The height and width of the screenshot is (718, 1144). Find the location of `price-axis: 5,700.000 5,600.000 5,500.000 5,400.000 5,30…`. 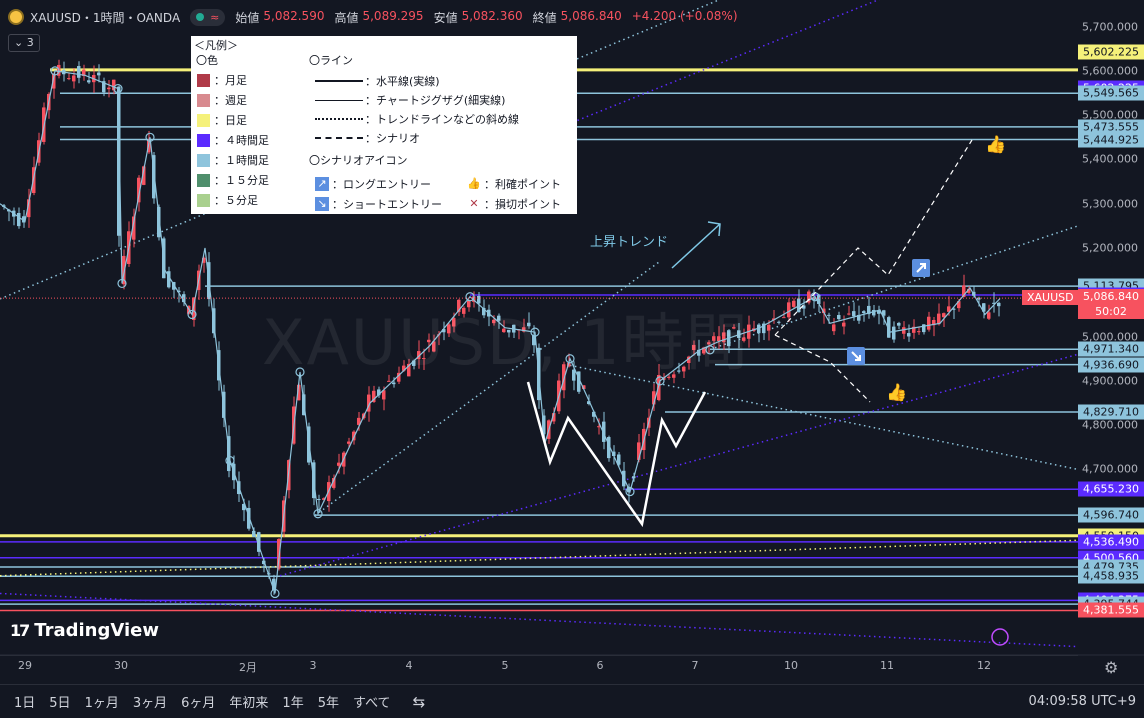

price-axis: 5,700.000 5,600.000 5,500.000 5,400.000 5,30… is located at coordinates (1111, 327).